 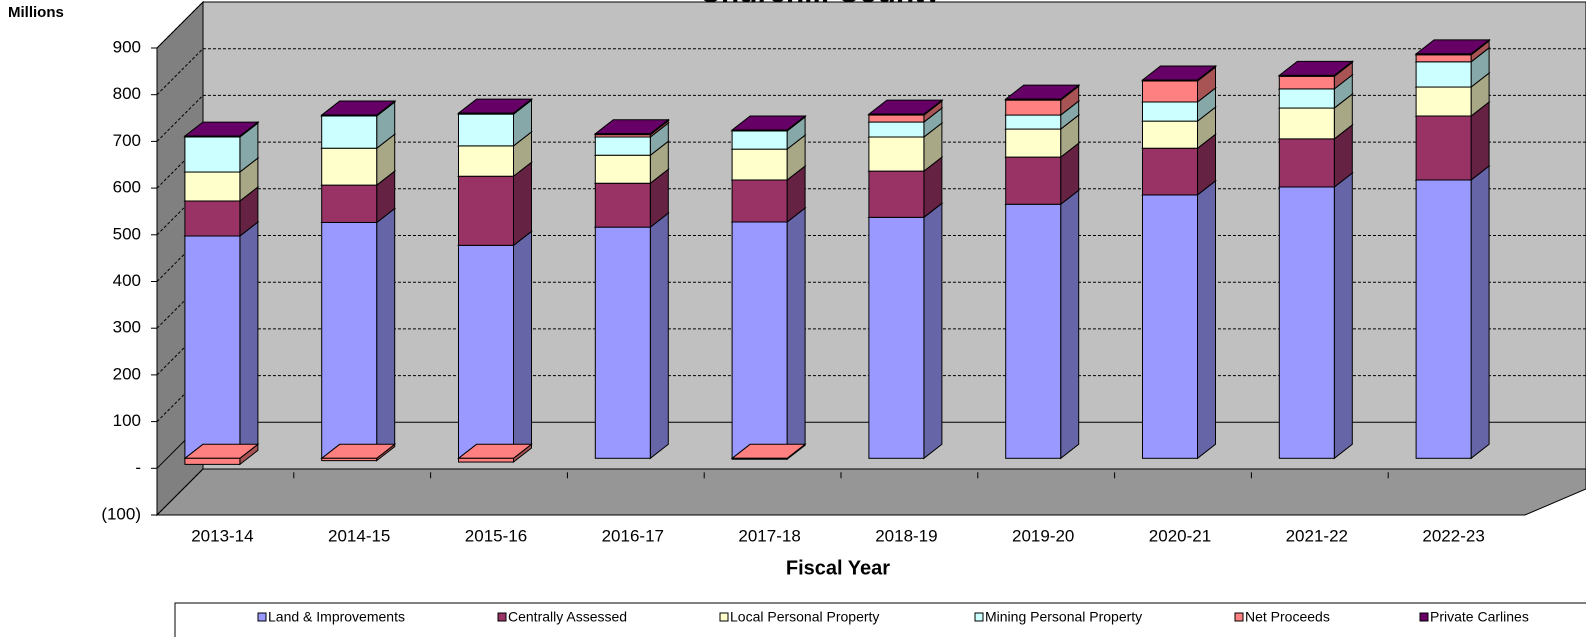 I want to click on legend-label: Local Personal Property, so click(x=804, y=617).